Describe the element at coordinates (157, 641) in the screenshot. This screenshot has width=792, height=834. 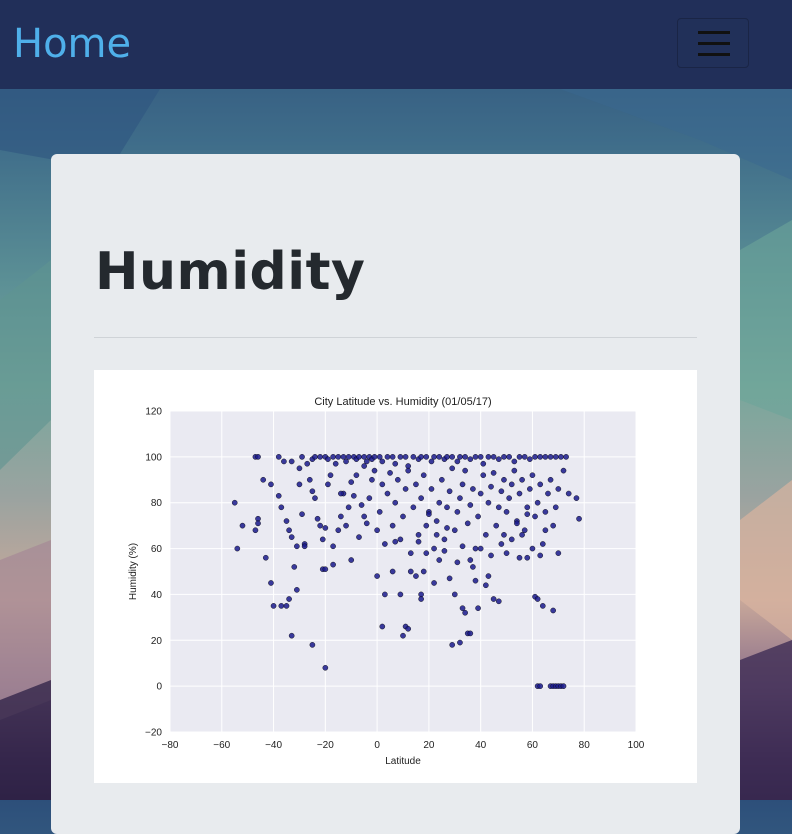
I see `y-tick-label: 20` at that location.